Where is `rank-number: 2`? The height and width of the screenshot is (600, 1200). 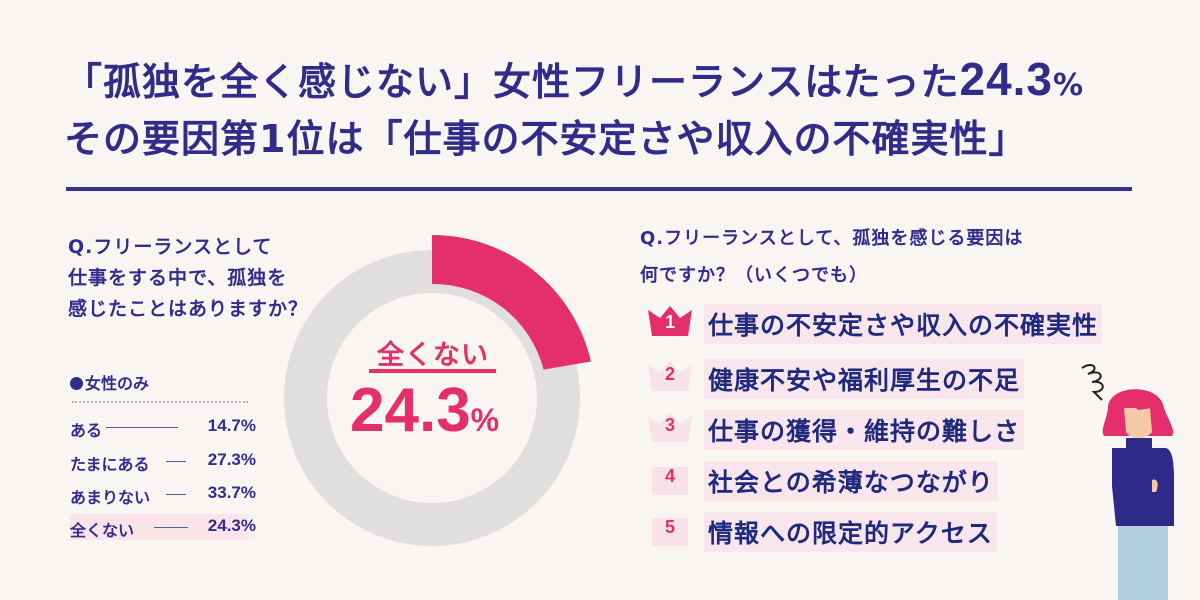 rank-number: 2 is located at coordinates (669, 374).